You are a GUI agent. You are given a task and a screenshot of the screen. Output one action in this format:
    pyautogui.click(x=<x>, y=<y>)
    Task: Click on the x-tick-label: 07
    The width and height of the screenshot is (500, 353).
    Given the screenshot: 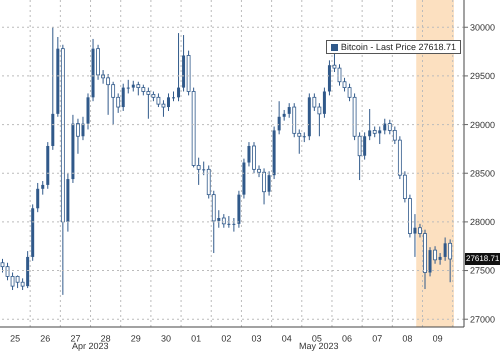 What is the action you would take?
    pyautogui.click(x=377, y=338)
    